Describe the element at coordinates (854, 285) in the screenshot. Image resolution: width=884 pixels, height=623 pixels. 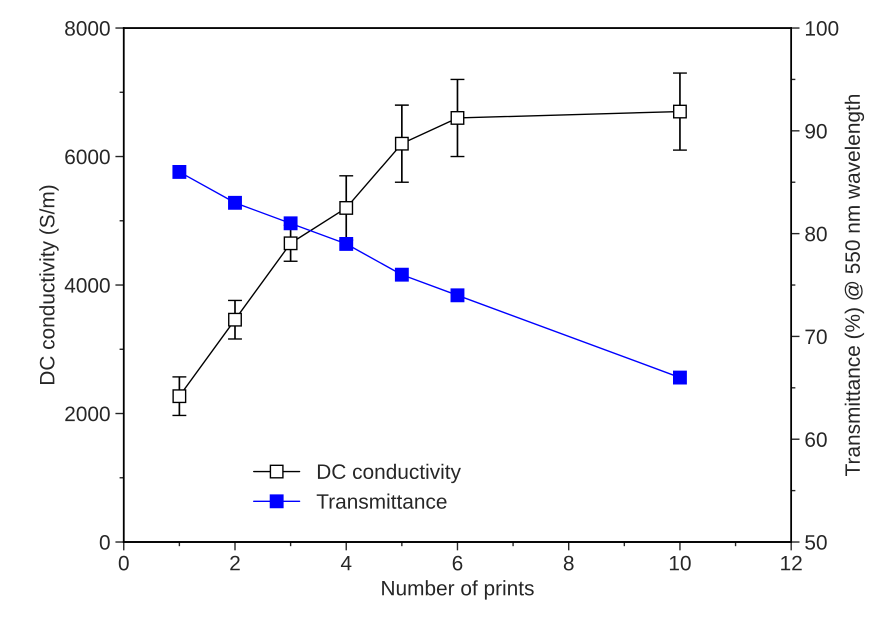
I see `y2-axis-title: Transmittance (%) @ 550 nm wavelength` at that location.